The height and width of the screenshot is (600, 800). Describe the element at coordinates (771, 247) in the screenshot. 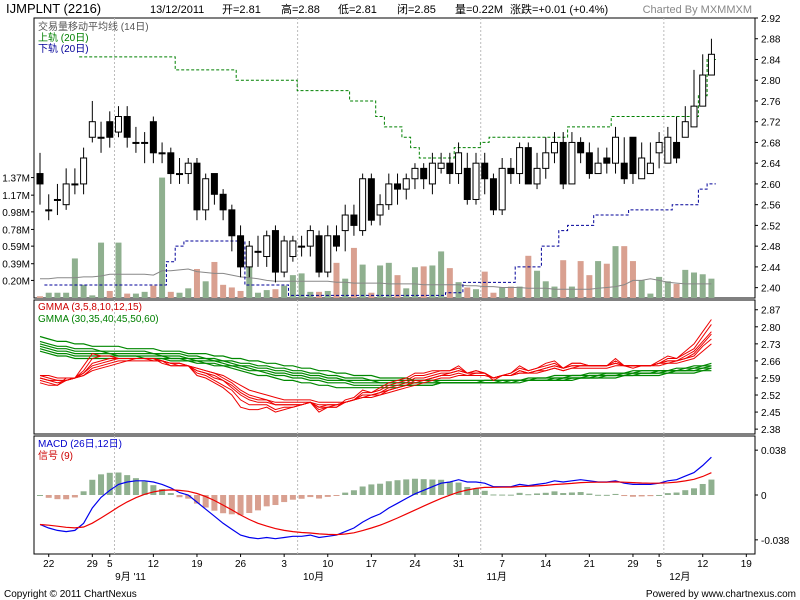

I see `price-axis-tick-label: 2.48` at that location.